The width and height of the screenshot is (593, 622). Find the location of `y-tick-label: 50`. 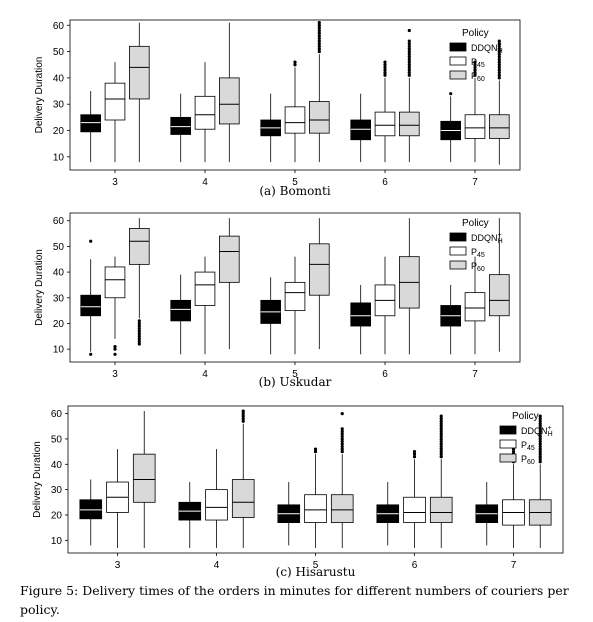

y-tick-label: 50 is located at coordinates (59, 52).